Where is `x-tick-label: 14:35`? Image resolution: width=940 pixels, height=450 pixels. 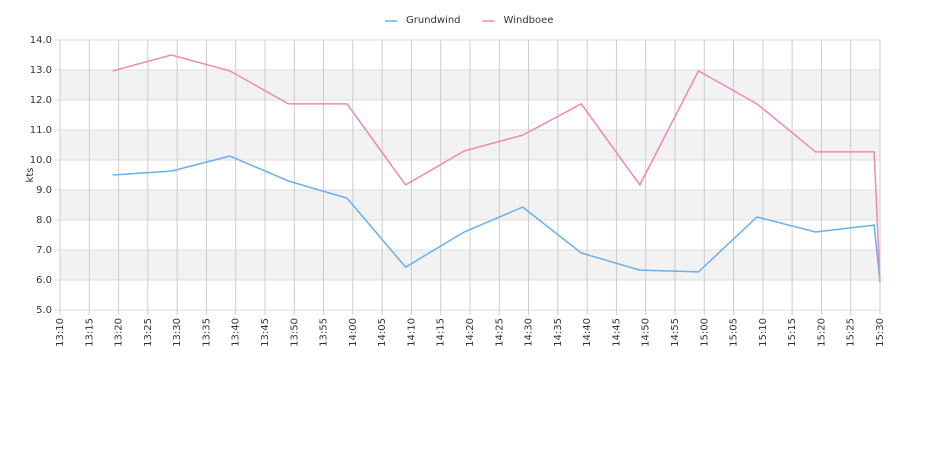 x-tick-label: 14:35 is located at coordinates (558, 332).